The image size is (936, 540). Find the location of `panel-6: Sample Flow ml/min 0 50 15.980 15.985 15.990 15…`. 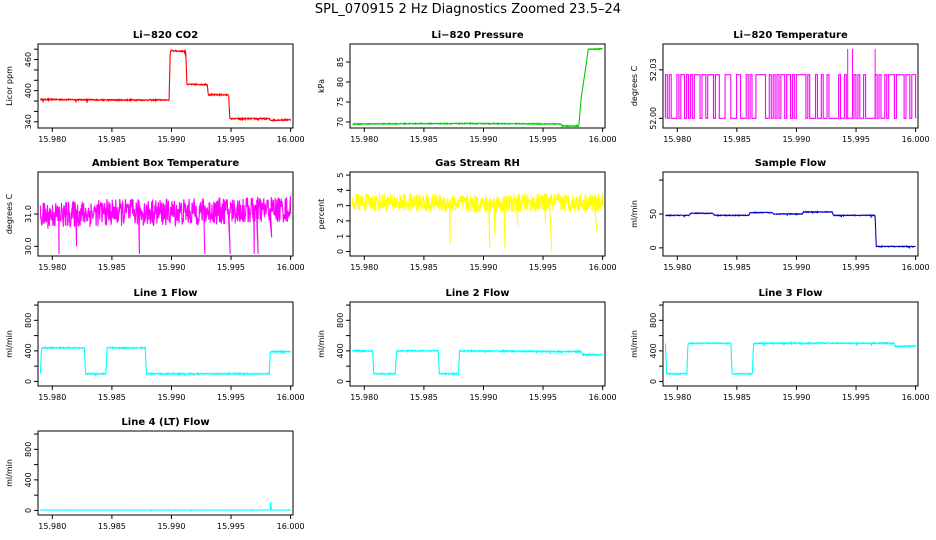

panel-6: Sample Flow ml/min 0 50 15.980 15.985 15.990 15… is located at coordinates (780, 215).